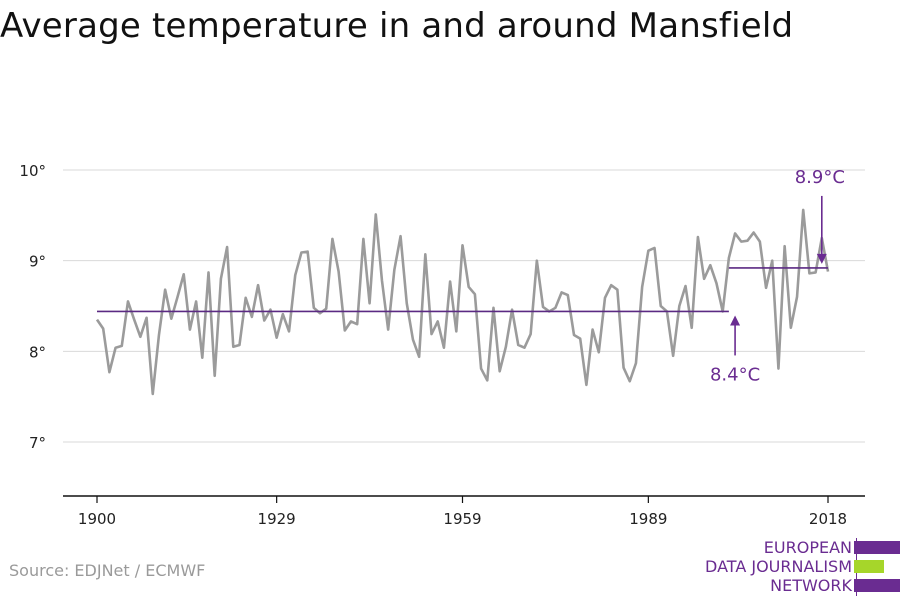 The height and width of the screenshot is (600, 900). I want to click on logo-line-network: NETWORK, so click(811, 585).